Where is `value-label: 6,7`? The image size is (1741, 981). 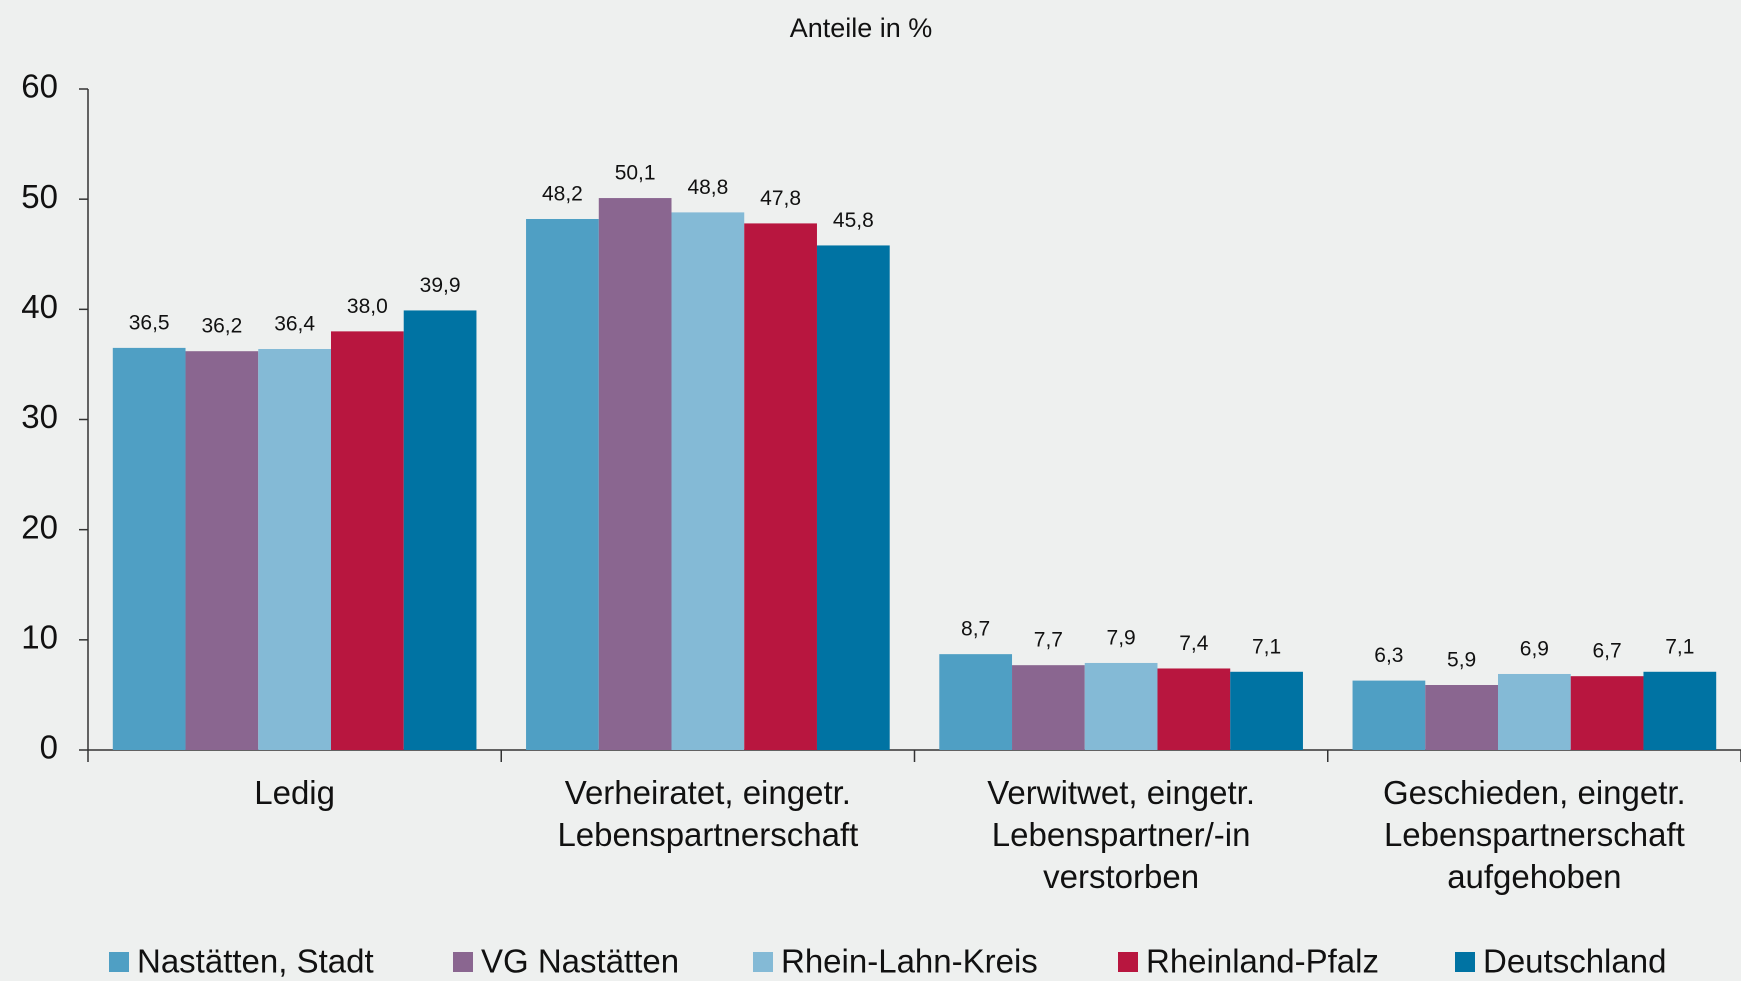
value-label: 6,7 is located at coordinates (1607, 651).